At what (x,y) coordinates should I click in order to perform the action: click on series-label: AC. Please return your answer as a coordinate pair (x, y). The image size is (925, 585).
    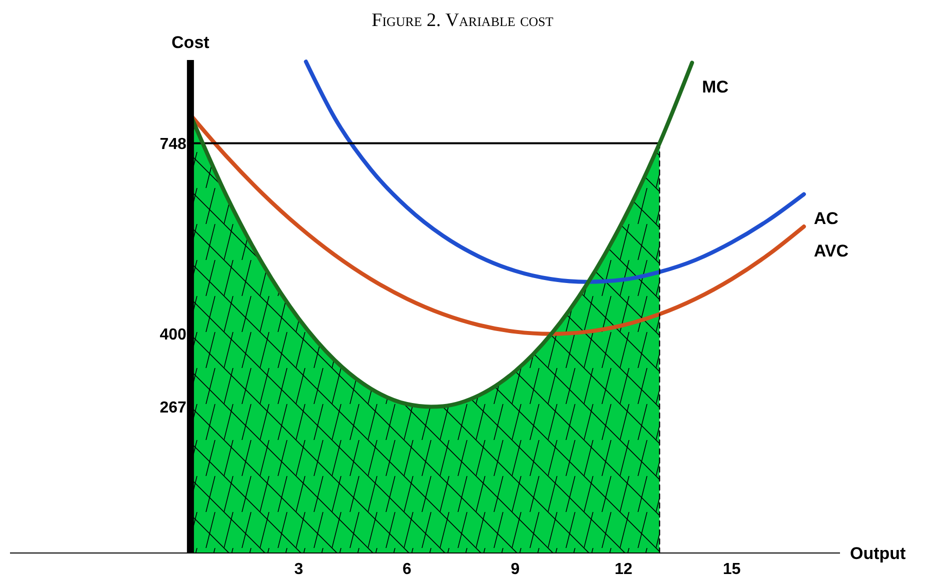
    Looking at the image, I should click on (826, 218).